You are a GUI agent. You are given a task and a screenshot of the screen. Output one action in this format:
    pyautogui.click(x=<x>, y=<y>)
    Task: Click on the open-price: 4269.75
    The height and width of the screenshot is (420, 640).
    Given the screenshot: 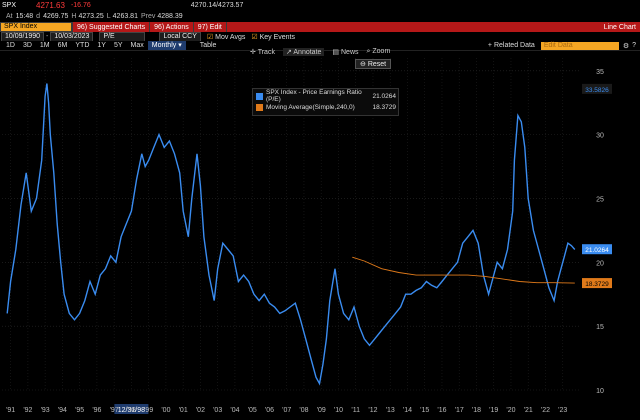 What is the action you would take?
    pyautogui.click(x=56, y=16)
    